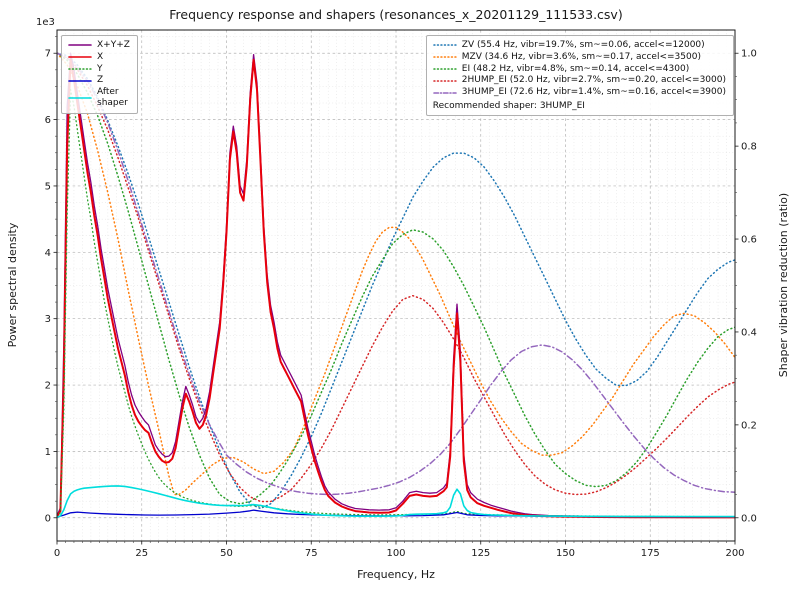  I want to click on svg-text: 7, so click(48, 54).